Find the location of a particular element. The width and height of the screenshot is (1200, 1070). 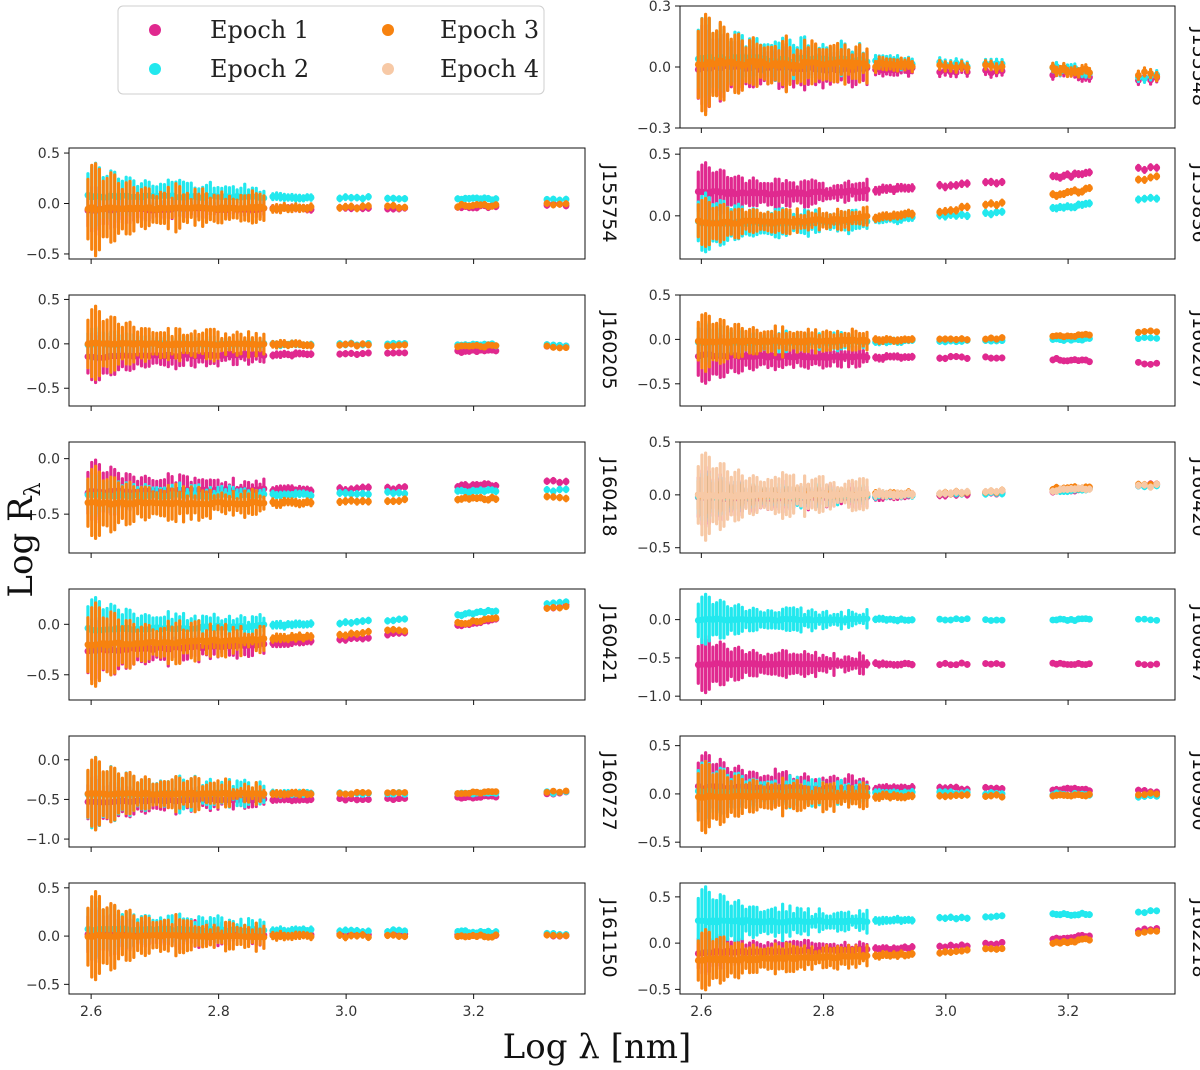

legend-label-epoch-4: Epoch 4 is located at coordinates (489, 69).